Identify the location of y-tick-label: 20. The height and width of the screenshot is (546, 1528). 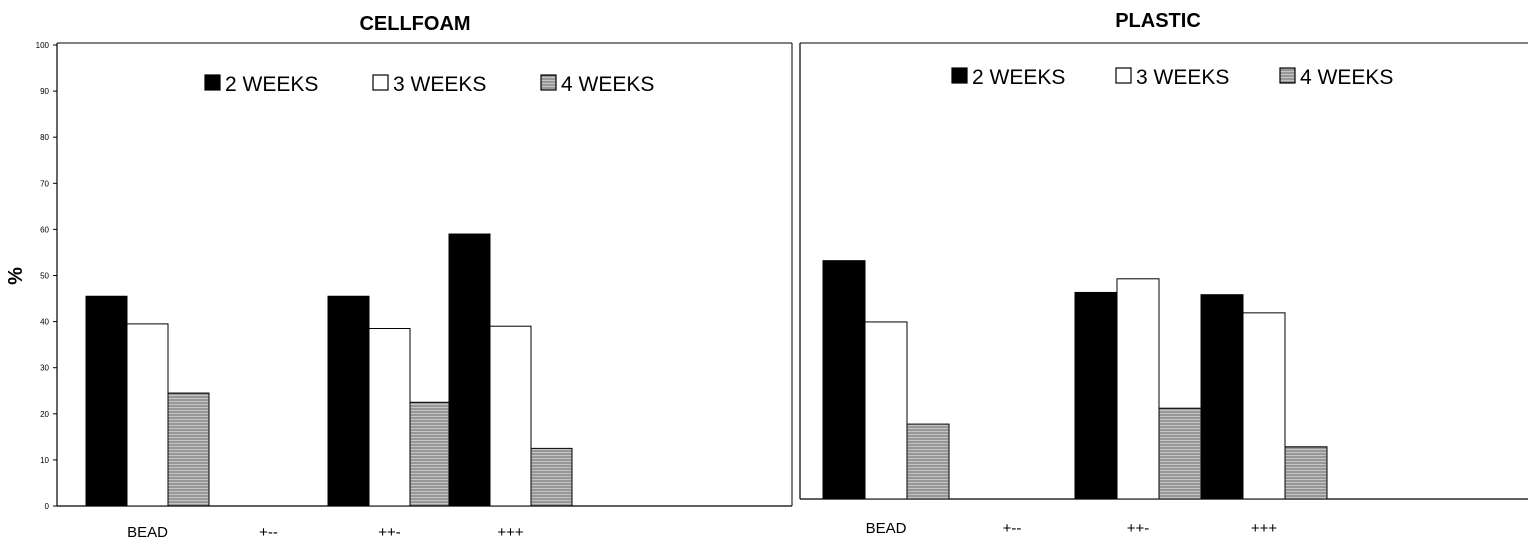
(44, 414).